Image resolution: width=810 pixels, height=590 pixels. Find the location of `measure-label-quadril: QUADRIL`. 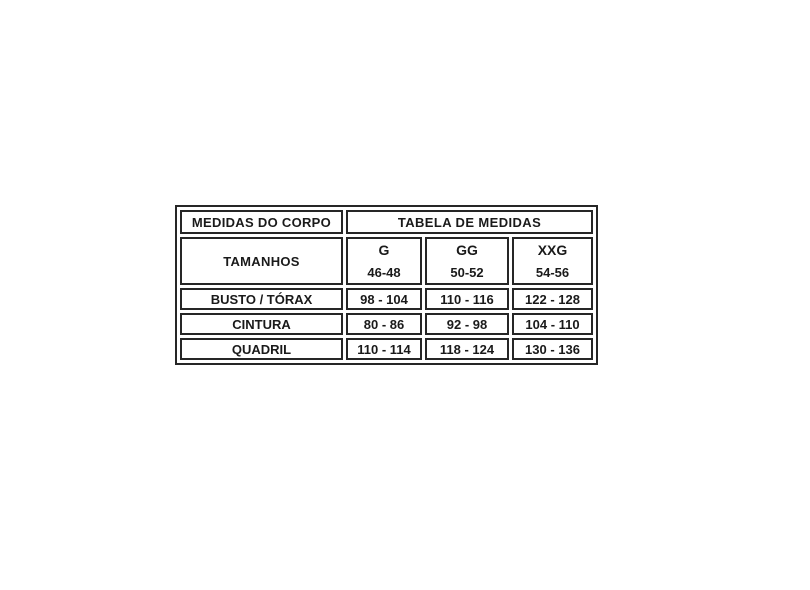

measure-label-quadril: QUADRIL is located at coordinates (261, 349).